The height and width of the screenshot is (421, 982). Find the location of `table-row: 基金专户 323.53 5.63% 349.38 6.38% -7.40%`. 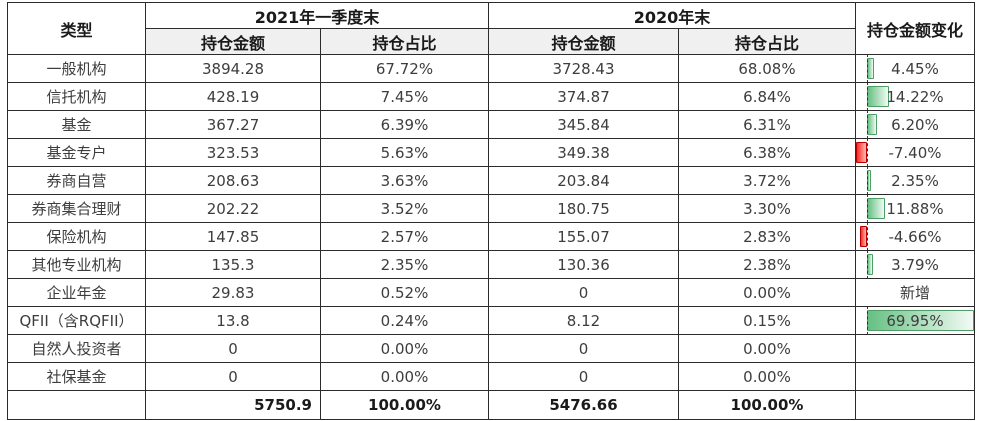

table-row: 基金专户 323.53 5.63% 349.38 6.38% -7.40% is located at coordinates (491, 152).